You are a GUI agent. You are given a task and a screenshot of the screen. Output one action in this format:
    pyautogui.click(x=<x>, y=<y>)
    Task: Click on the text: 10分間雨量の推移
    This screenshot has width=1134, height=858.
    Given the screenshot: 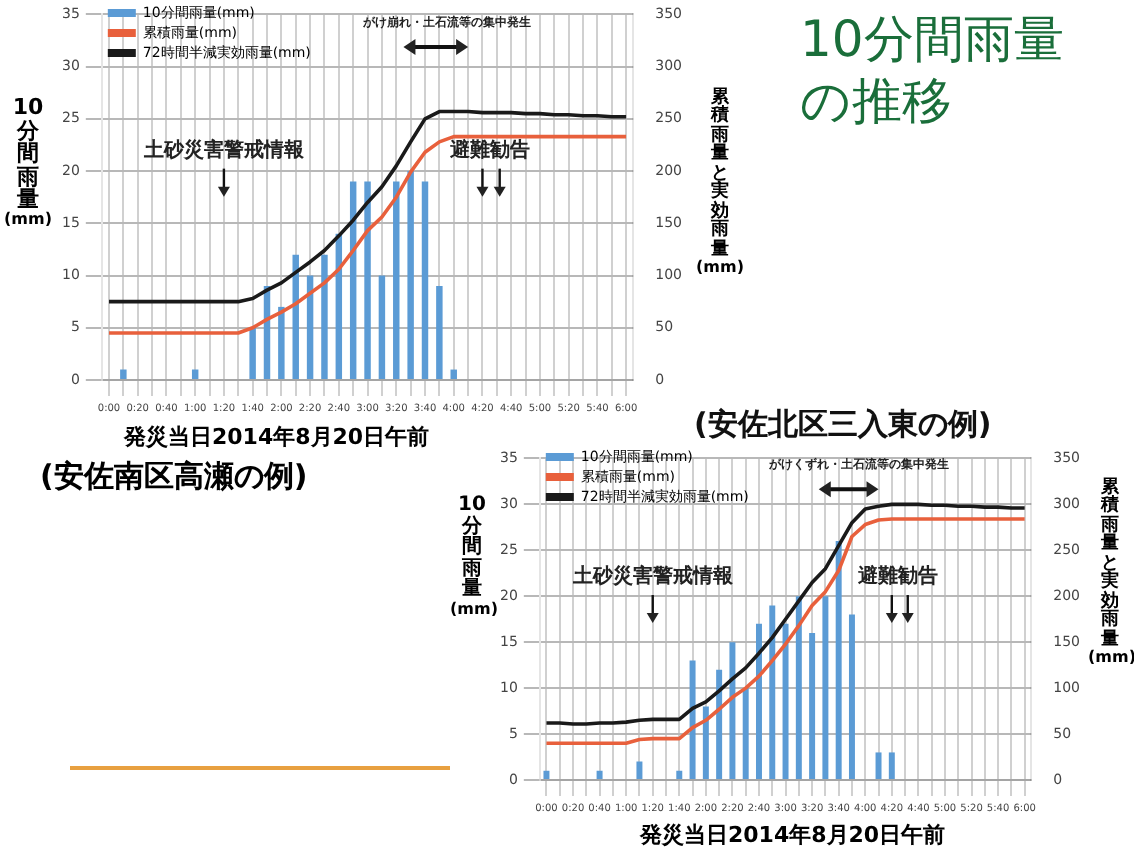 What is the action you would take?
    pyautogui.click(x=933, y=70)
    